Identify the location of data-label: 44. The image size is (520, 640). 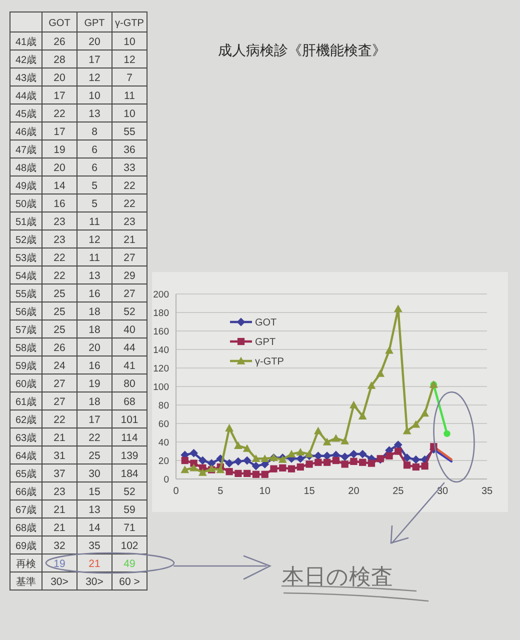
(130, 348).